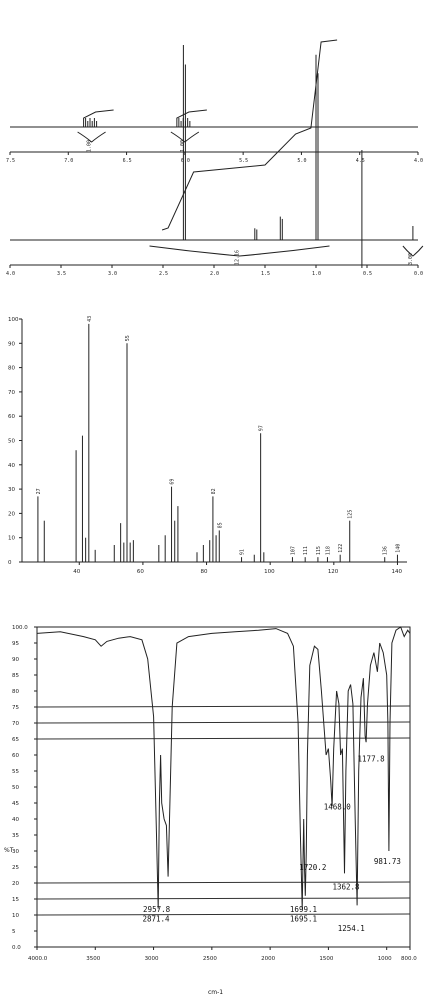  I want to click on ms-bar-label: 55, so click(128, 338).